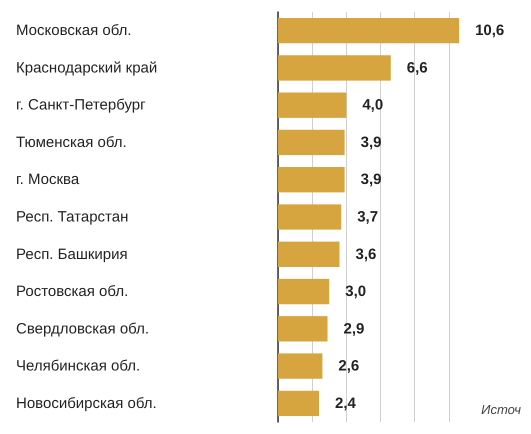  I want to click on y-tick-label: Респ. Татарстан, so click(72, 217).